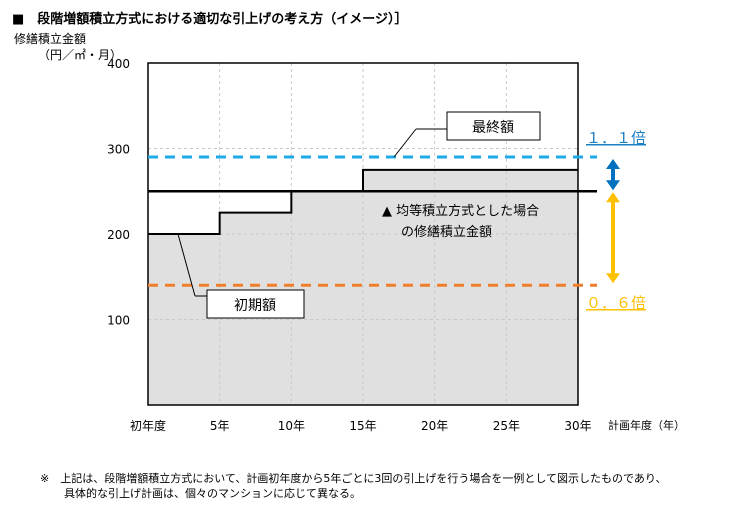  What do you see at coordinates (212, 493) in the screenshot?
I see `footnote-line-2: 具体的な引上げ計画は、個々のマンションに応じて異なる。` at bounding box center [212, 493].